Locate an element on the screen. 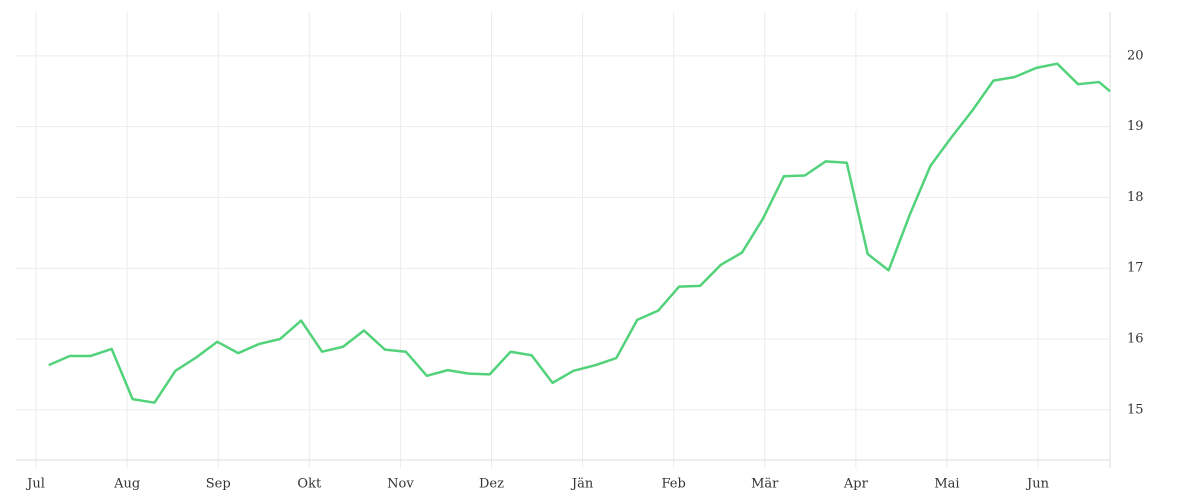 Image resolution: width=1200 pixels, height=500 pixels. y-tick-label: 17 is located at coordinates (1135, 268).